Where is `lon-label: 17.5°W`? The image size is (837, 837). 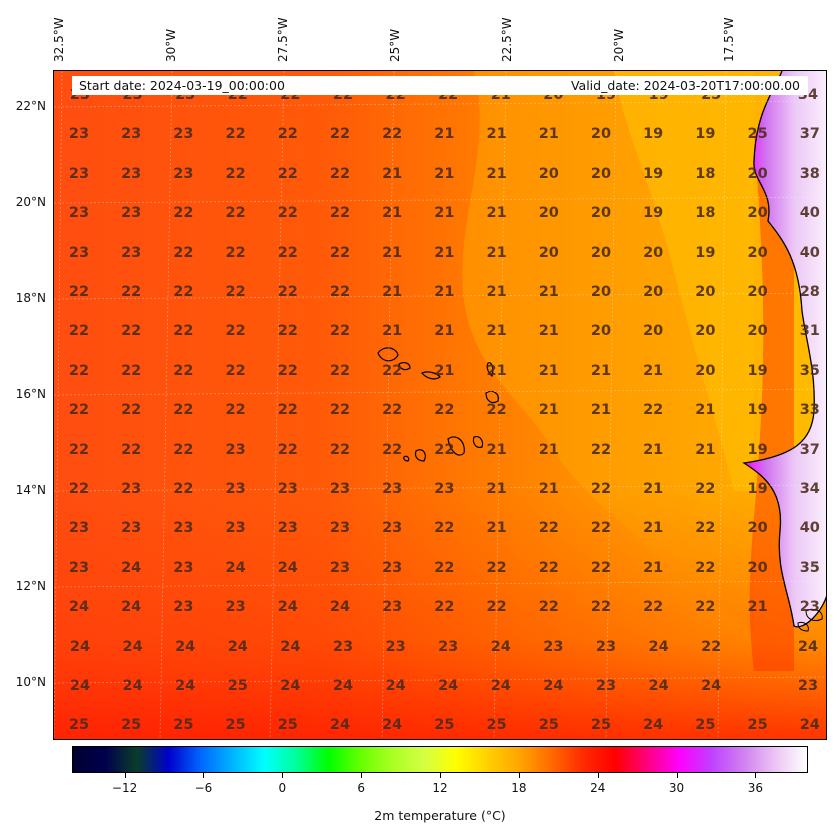
lon-label: 17.5°W is located at coordinates (729, 39).